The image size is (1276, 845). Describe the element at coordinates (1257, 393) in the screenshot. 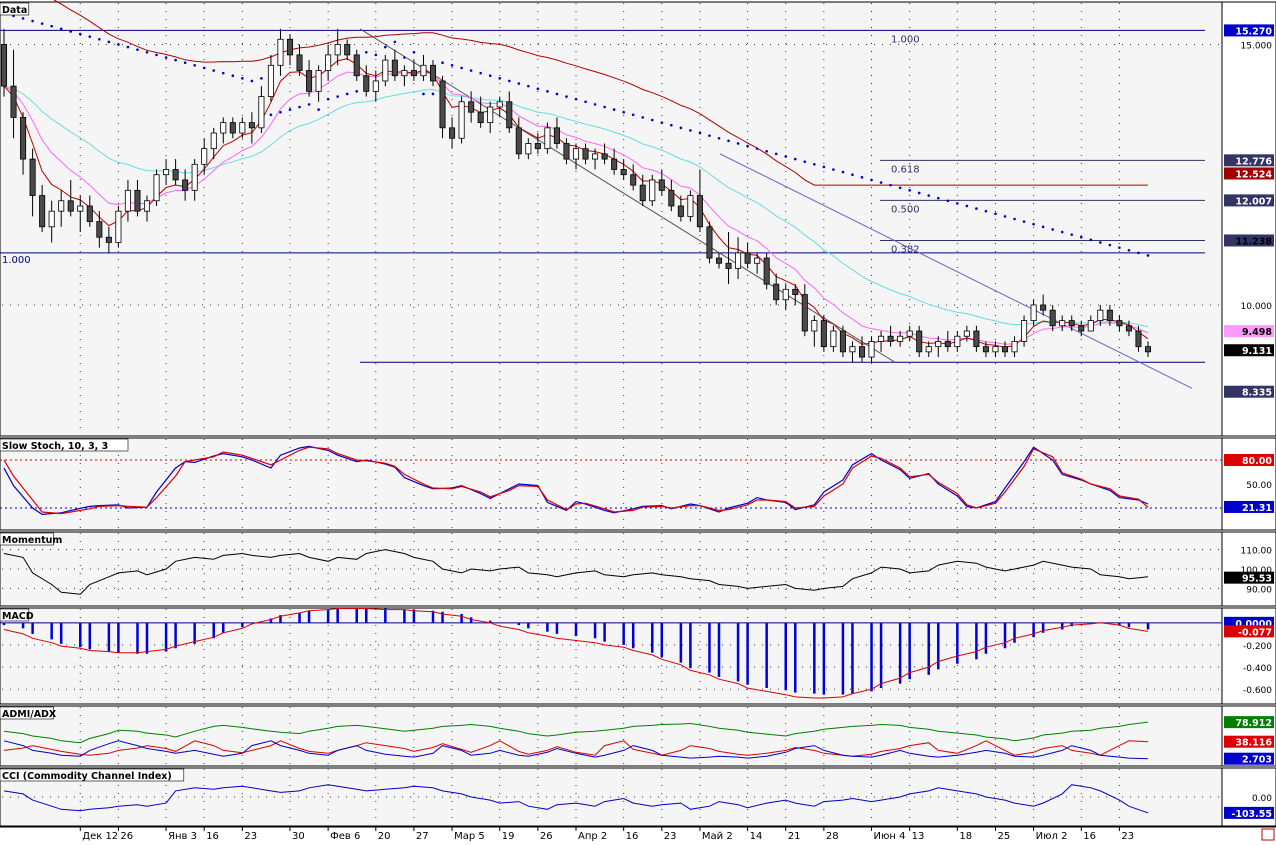

I see `price-label-value: 8.335` at that location.